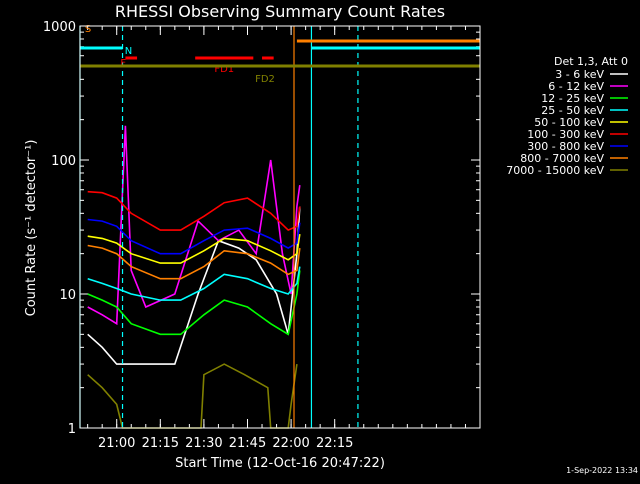 The width and height of the screenshot is (640, 484). I want to click on legend-label: 25 - 50 keV, so click(572, 110).